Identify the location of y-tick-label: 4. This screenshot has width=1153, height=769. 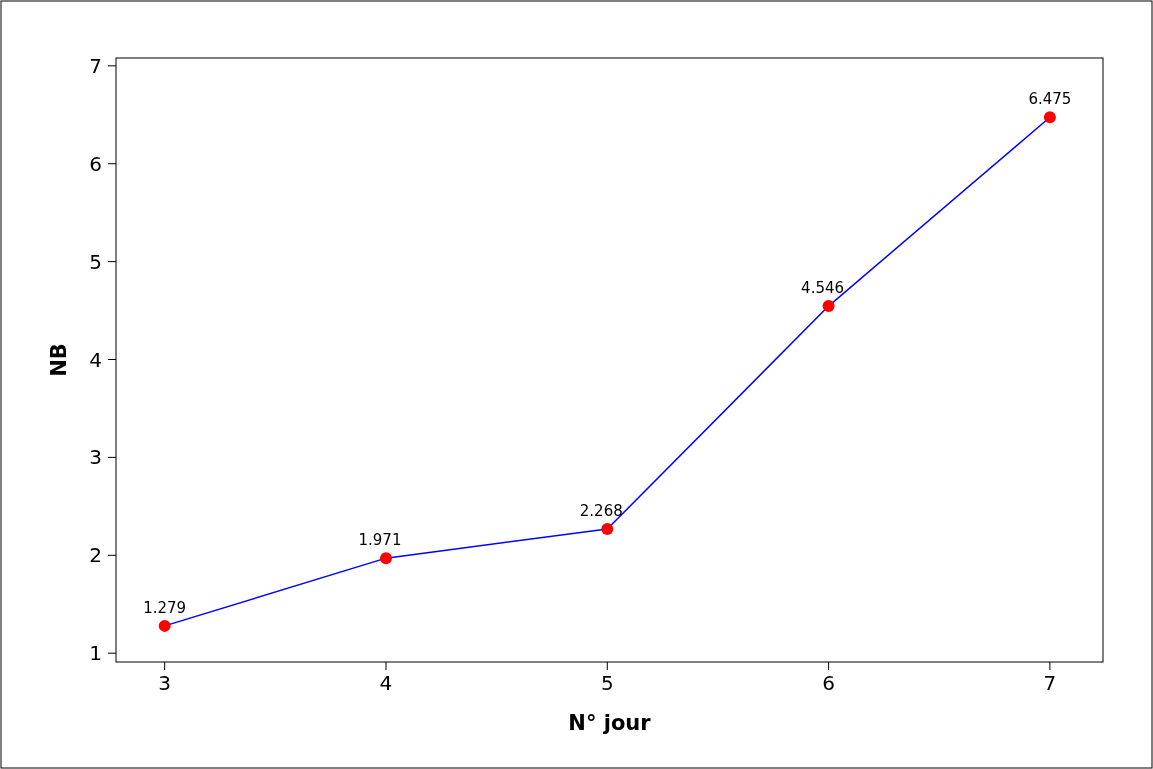
(95, 359).